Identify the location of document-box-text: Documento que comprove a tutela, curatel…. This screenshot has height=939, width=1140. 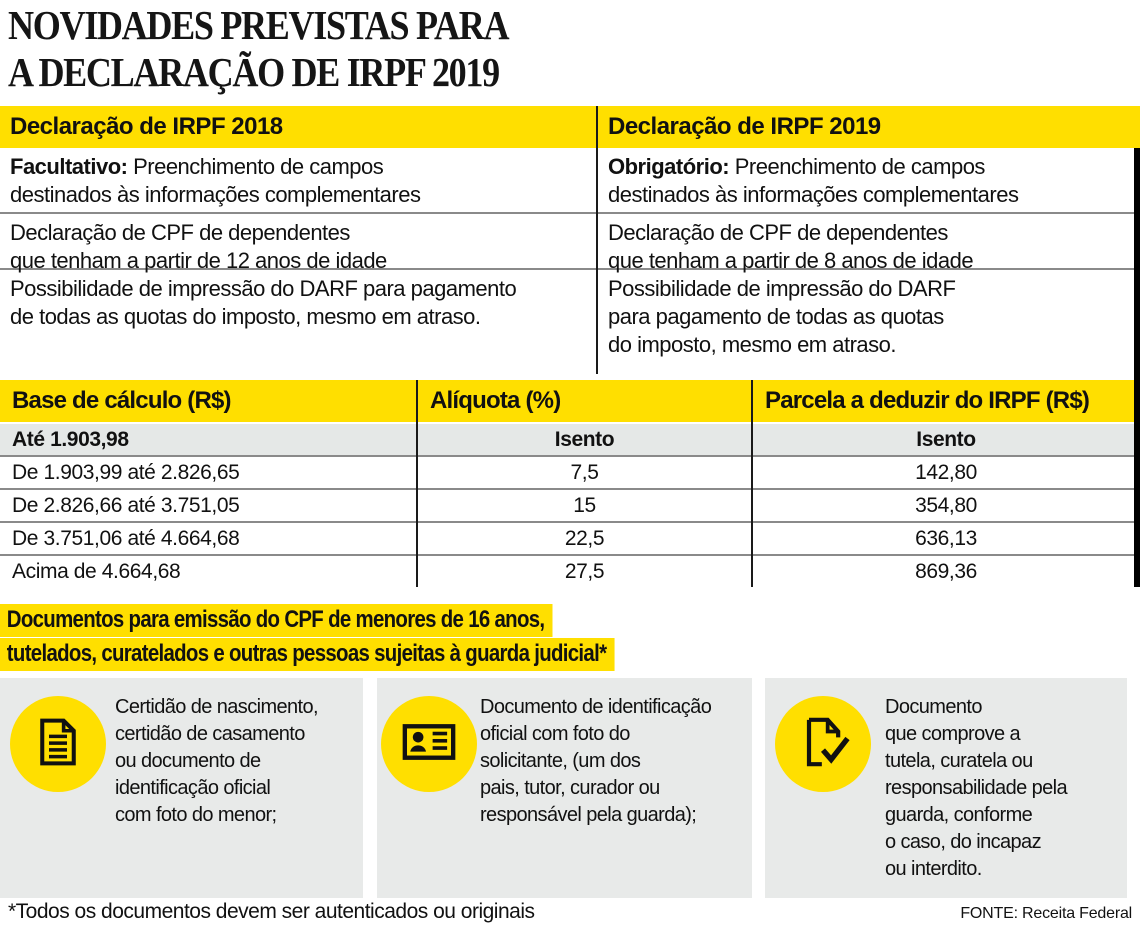
(976, 788).